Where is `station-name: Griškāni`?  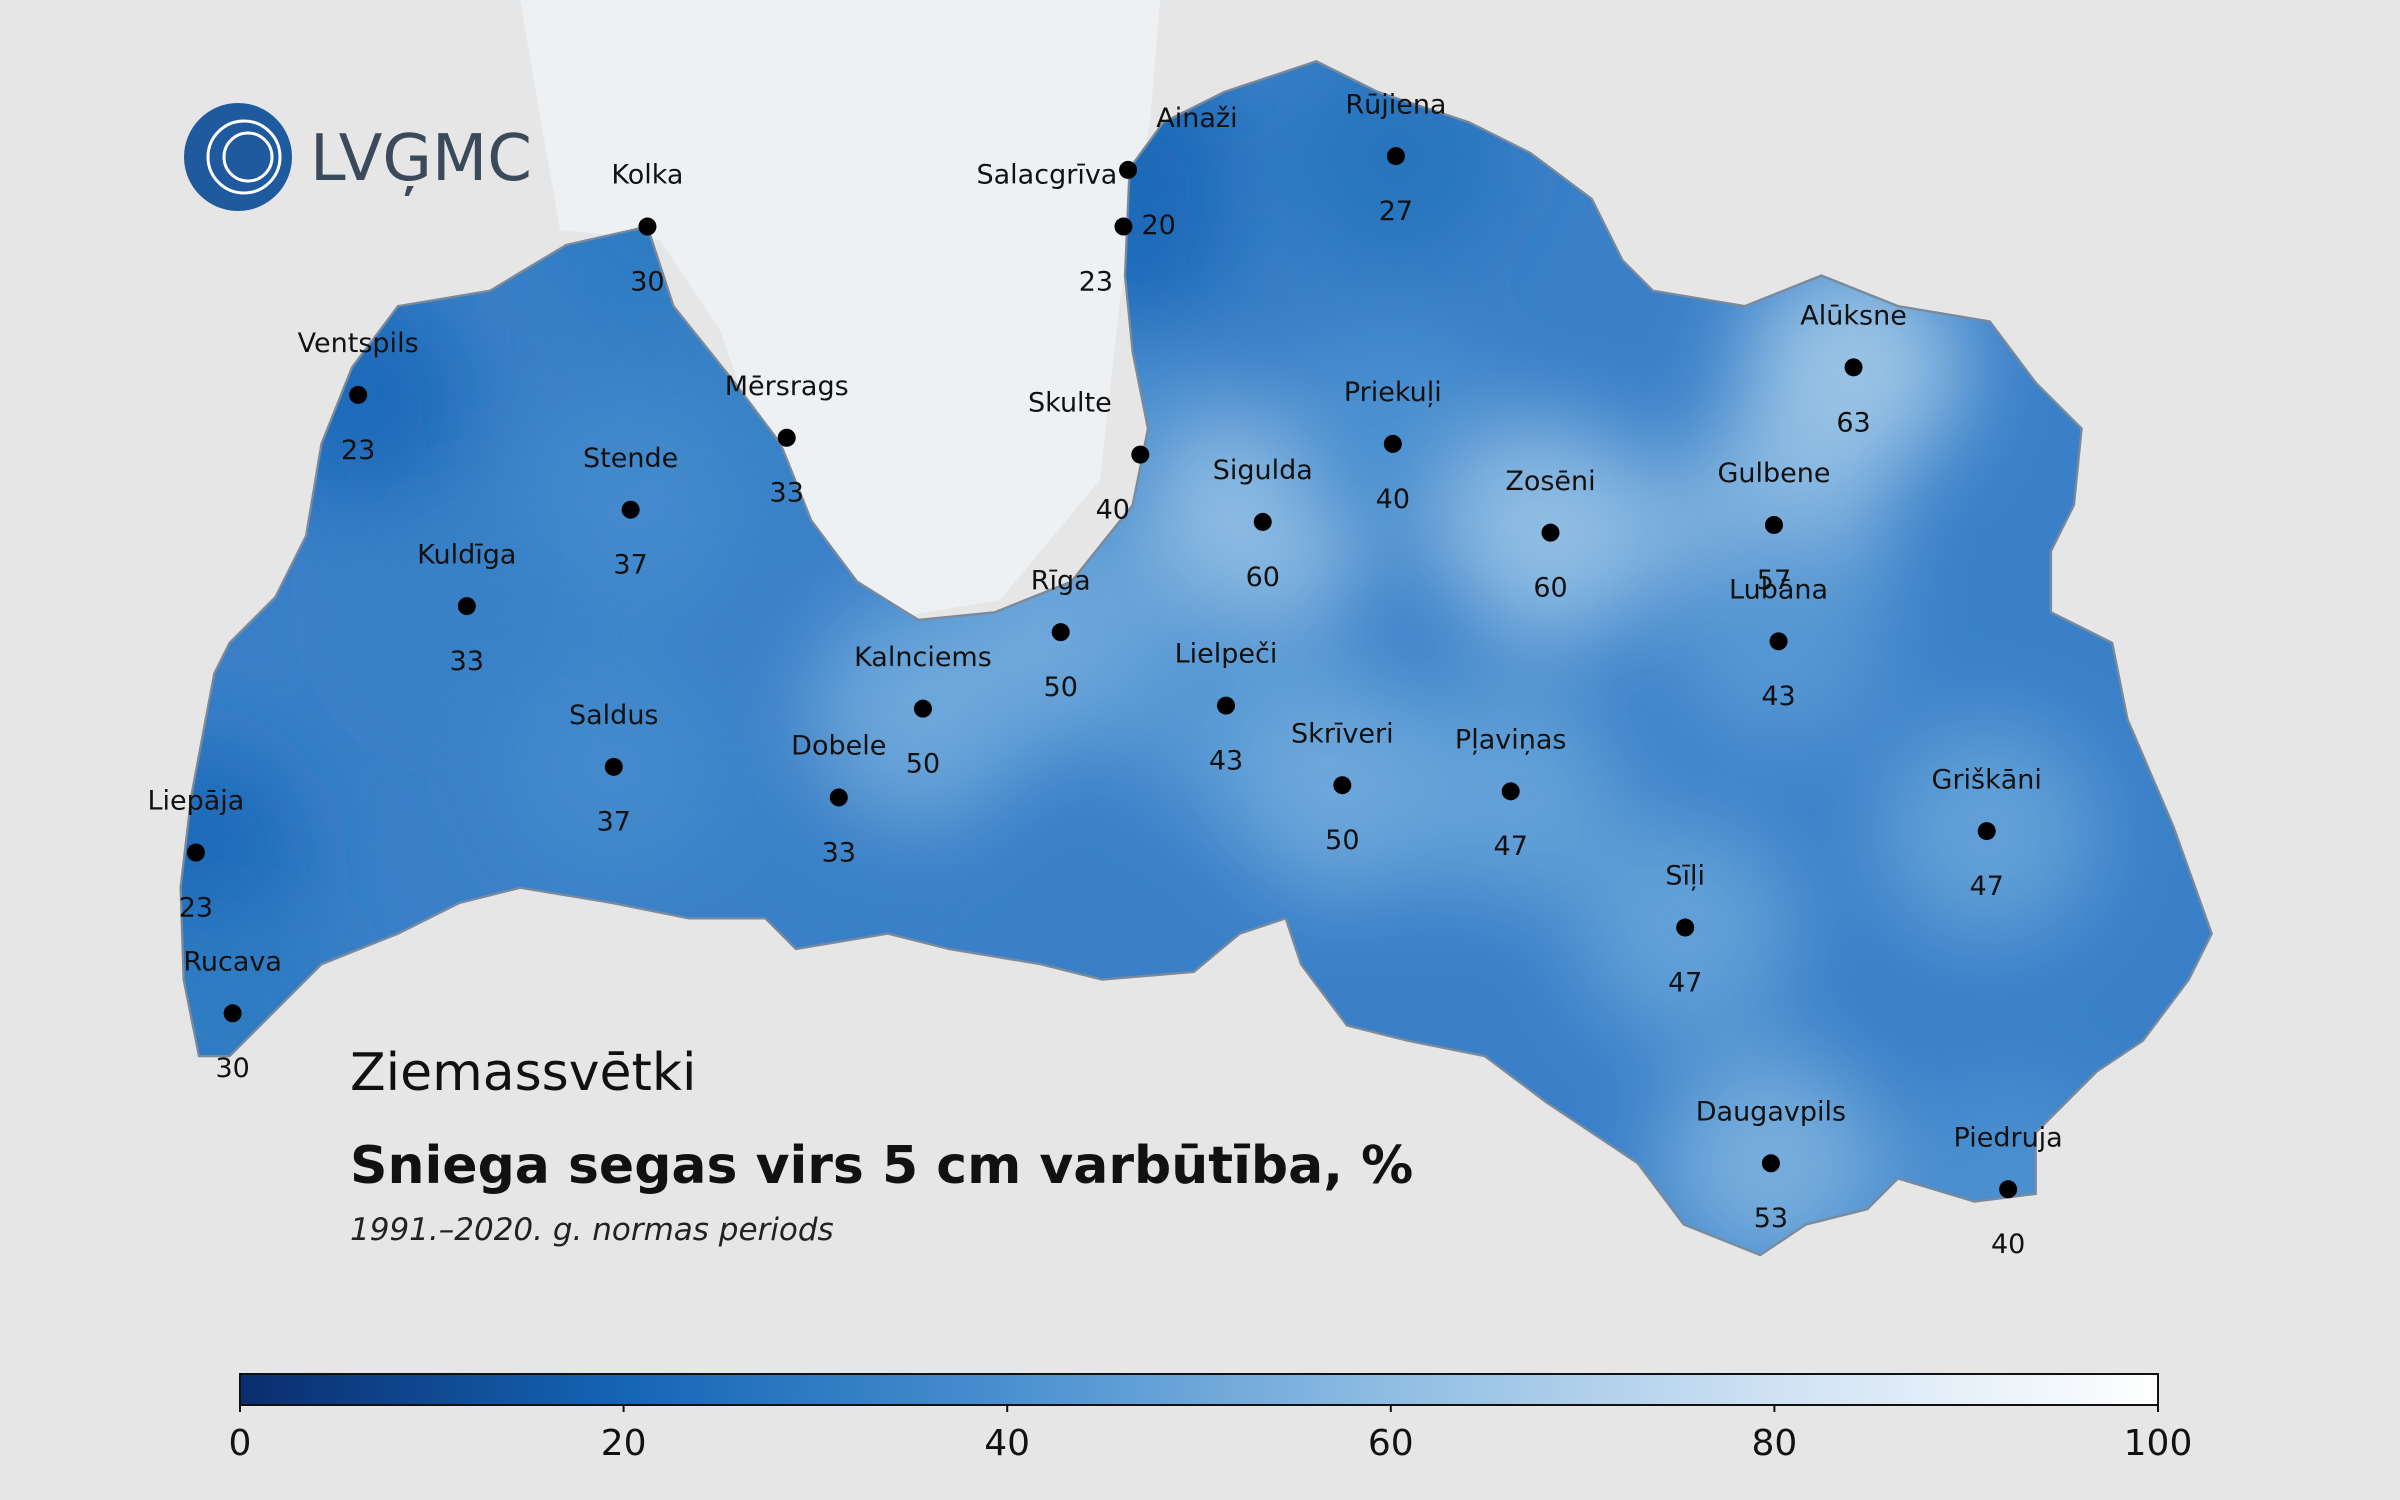
station-name: Griškāni is located at coordinates (1987, 779).